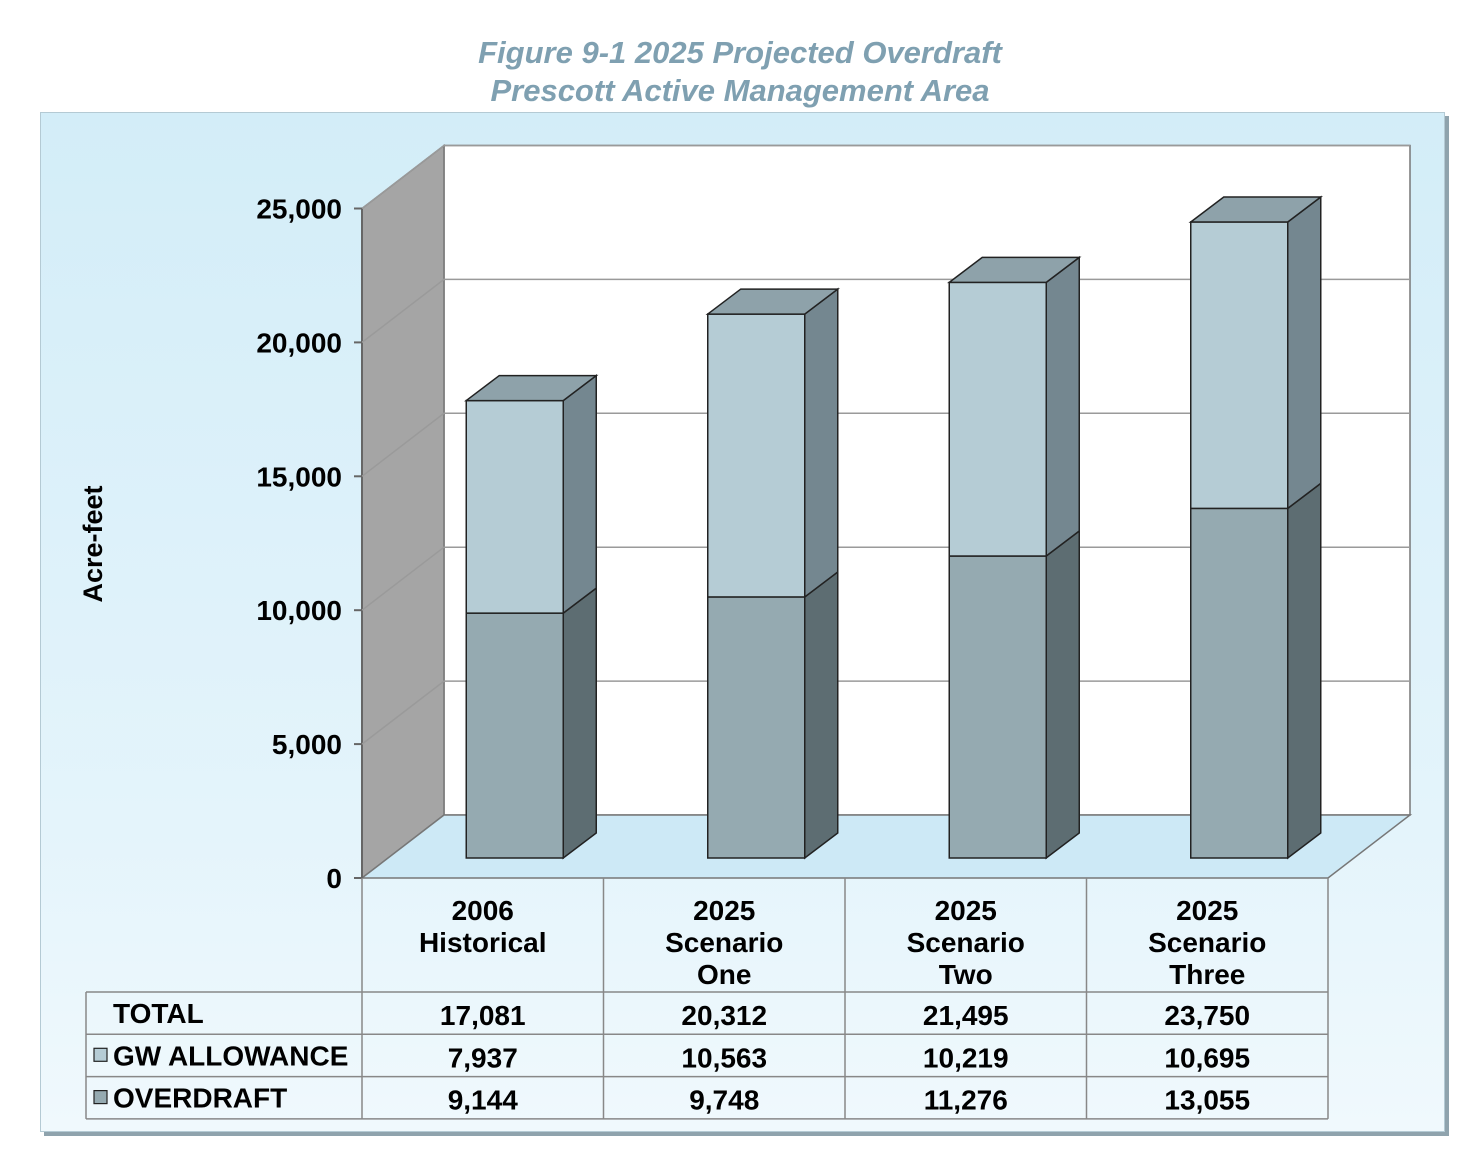 The height and width of the screenshot is (1162, 1480). Describe the element at coordinates (299, 476) in the screenshot. I see `y-tick-label: 15,000` at that location.